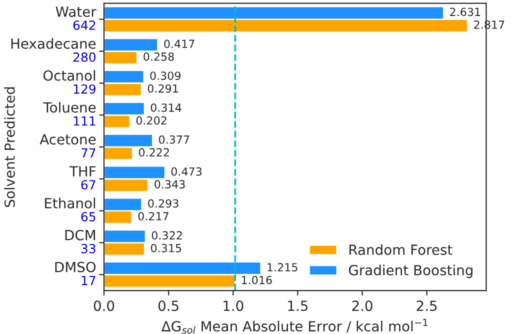 This screenshot has height=334, width=520. What do you see at coordinates (465, 12) in the screenshot?
I see `data-label: 2.631` at bounding box center [465, 12].